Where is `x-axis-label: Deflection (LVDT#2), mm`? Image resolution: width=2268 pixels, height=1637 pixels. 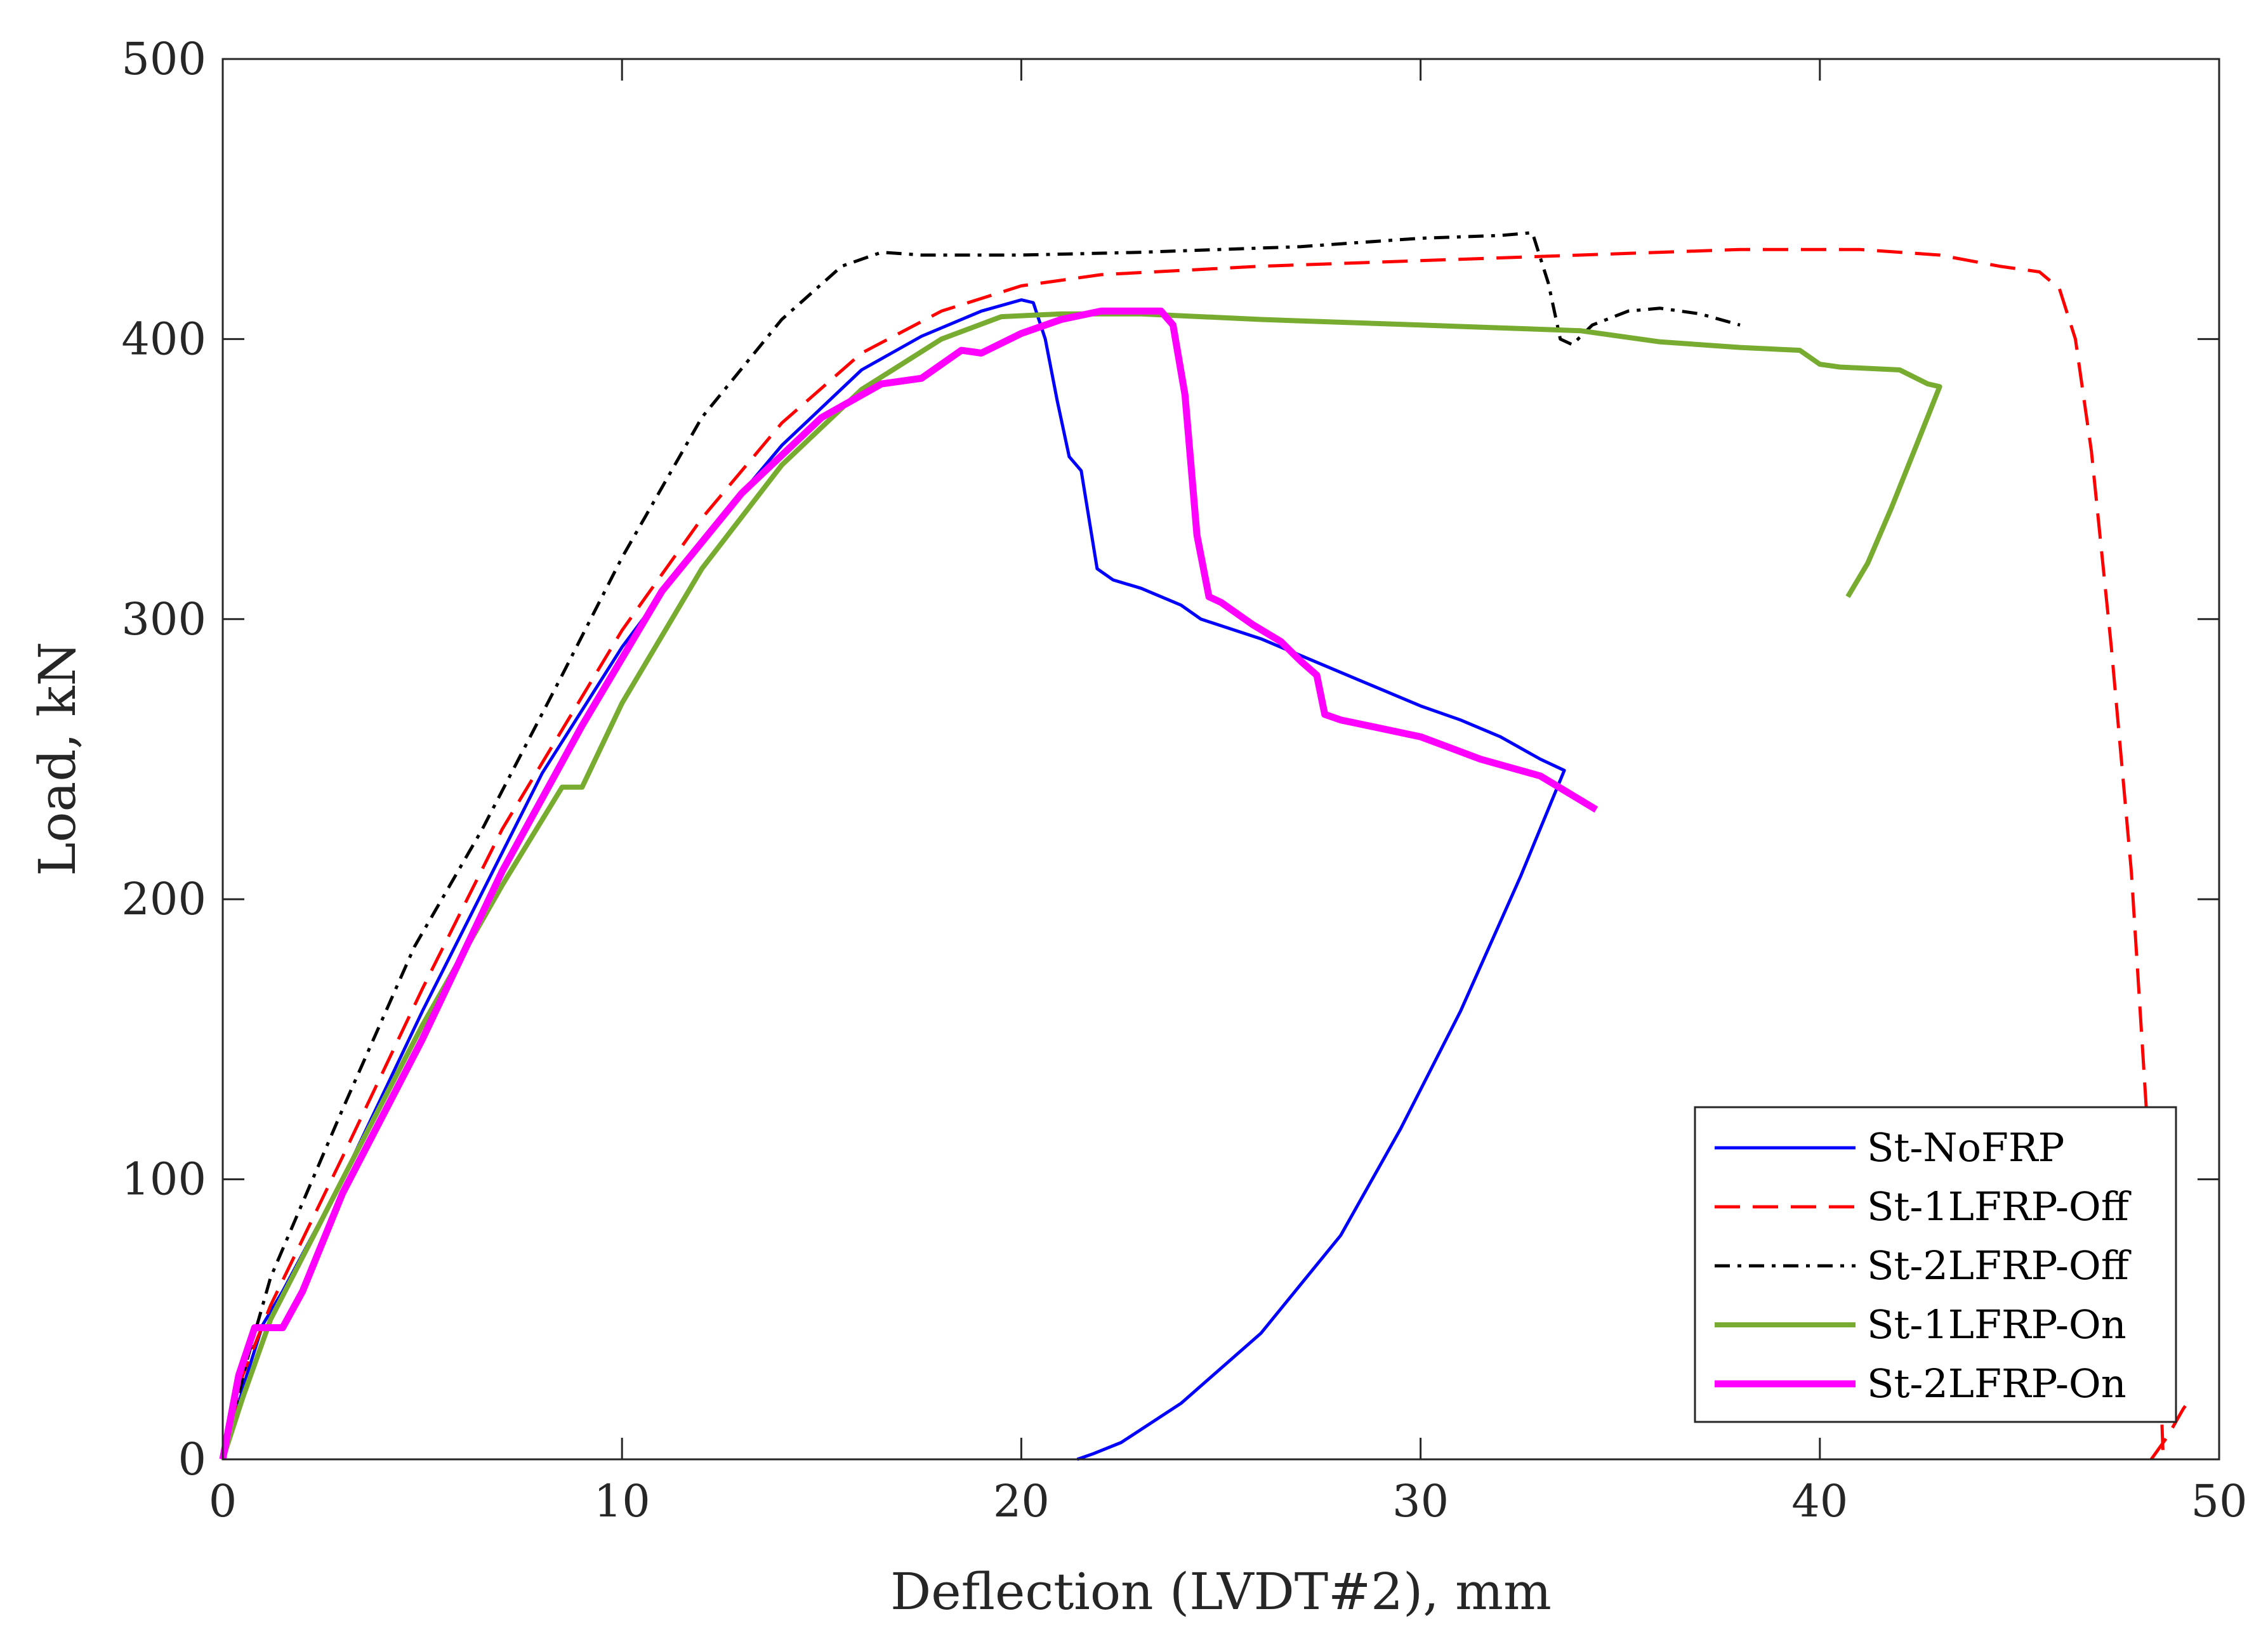 x-axis-label: Deflection (LVDT#2), mm is located at coordinates (1221, 1591).